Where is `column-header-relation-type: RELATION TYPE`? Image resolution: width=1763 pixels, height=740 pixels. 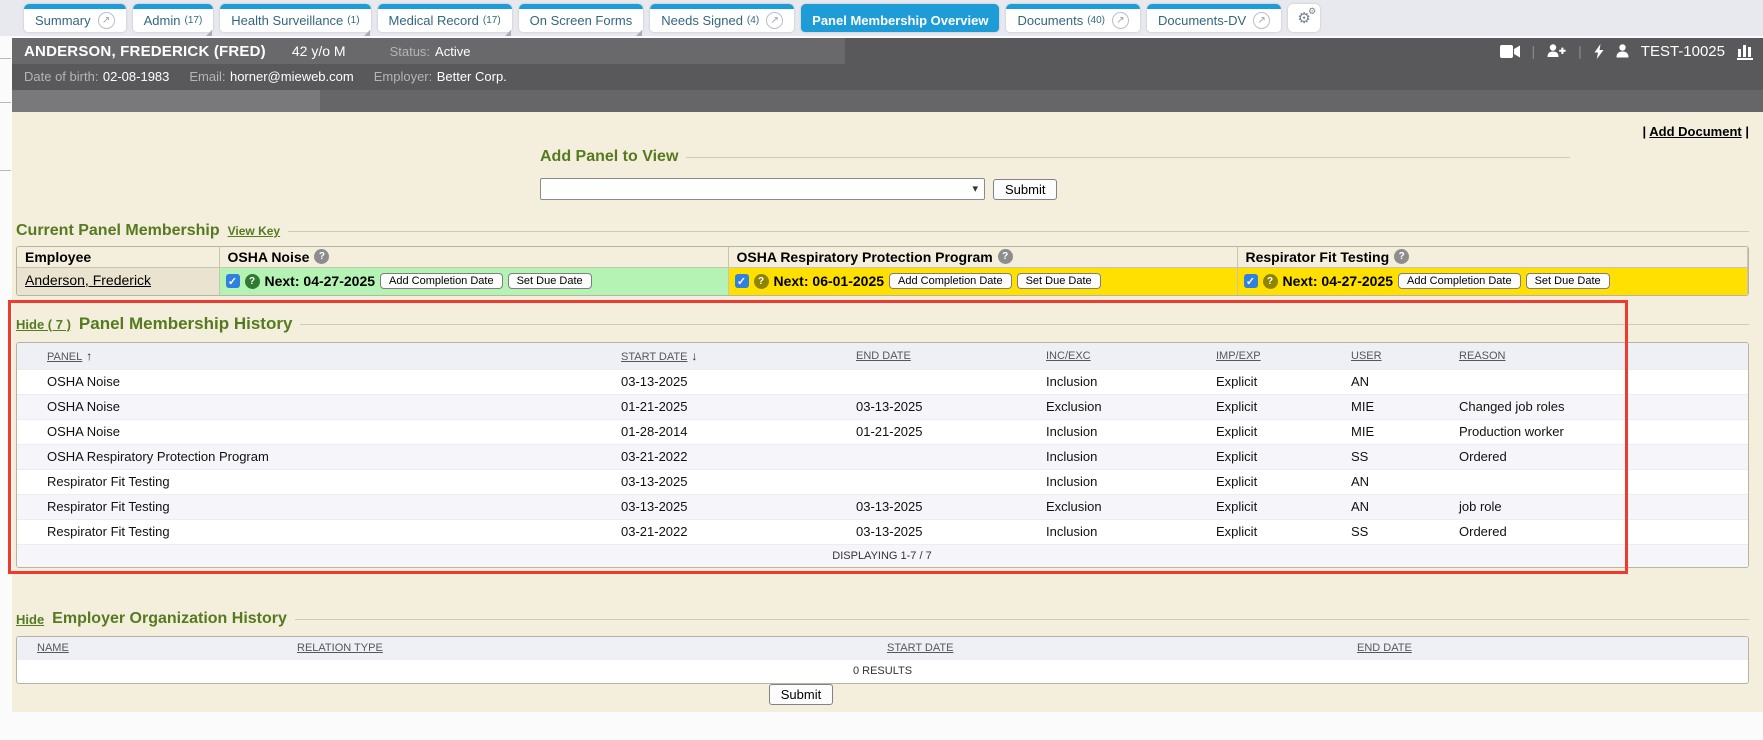
column-header-relation-type: RELATION TYPE is located at coordinates (572, 648).